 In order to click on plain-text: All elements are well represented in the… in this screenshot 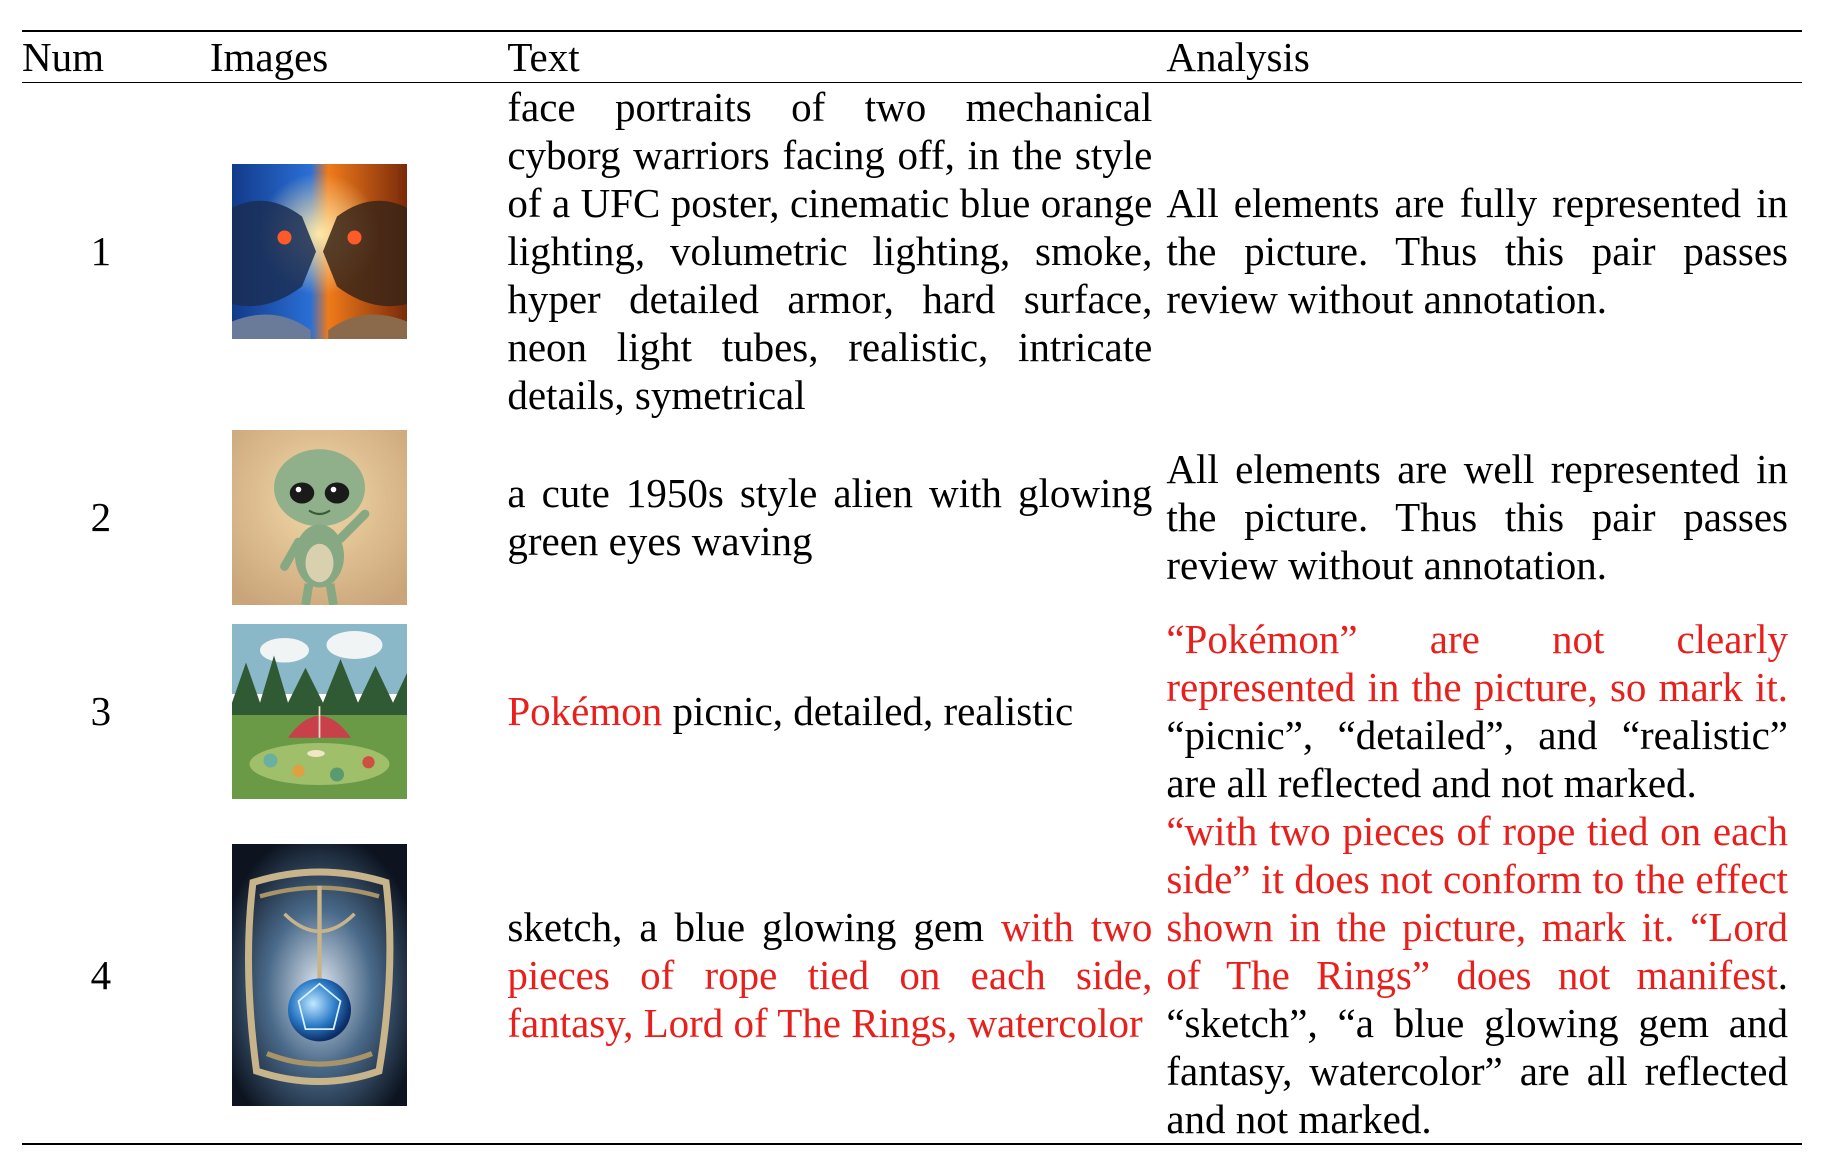, I will do `click(1477, 517)`.